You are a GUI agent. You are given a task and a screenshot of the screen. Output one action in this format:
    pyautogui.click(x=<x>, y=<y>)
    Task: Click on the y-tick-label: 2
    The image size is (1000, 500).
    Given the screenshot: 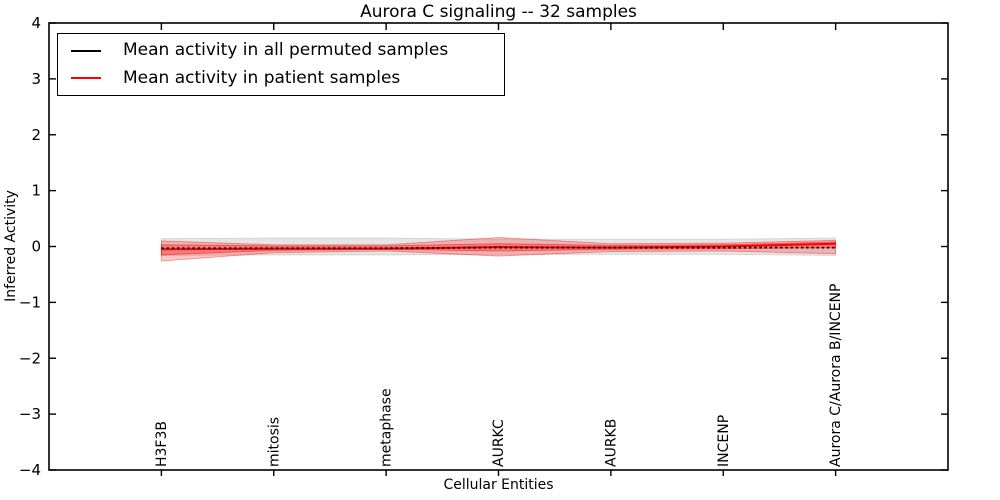 What is the action you would take?
    pyautogui.click(x=36, y=135)
    